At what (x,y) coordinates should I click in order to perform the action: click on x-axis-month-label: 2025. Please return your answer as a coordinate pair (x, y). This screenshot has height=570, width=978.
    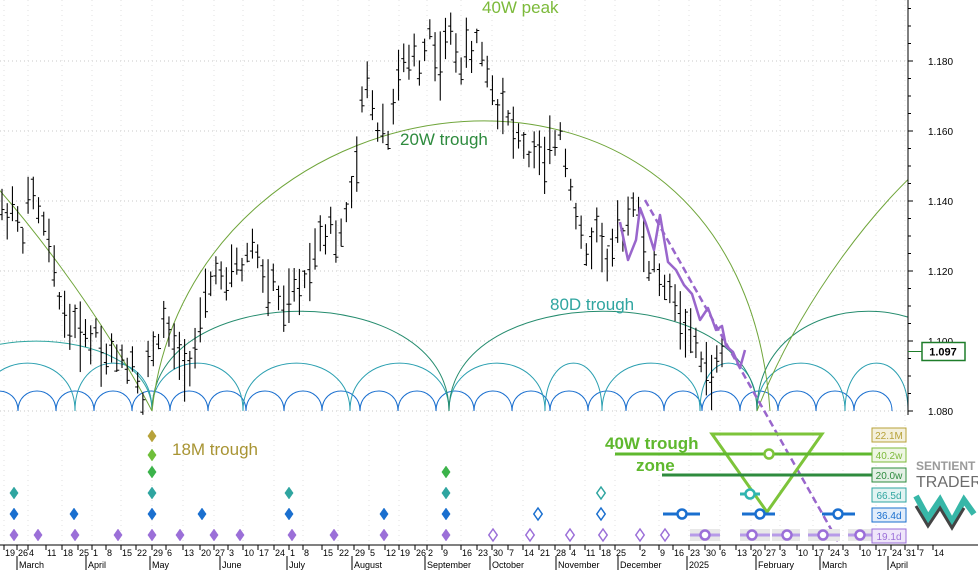
    Looking at the image, I should click on (699, 565).